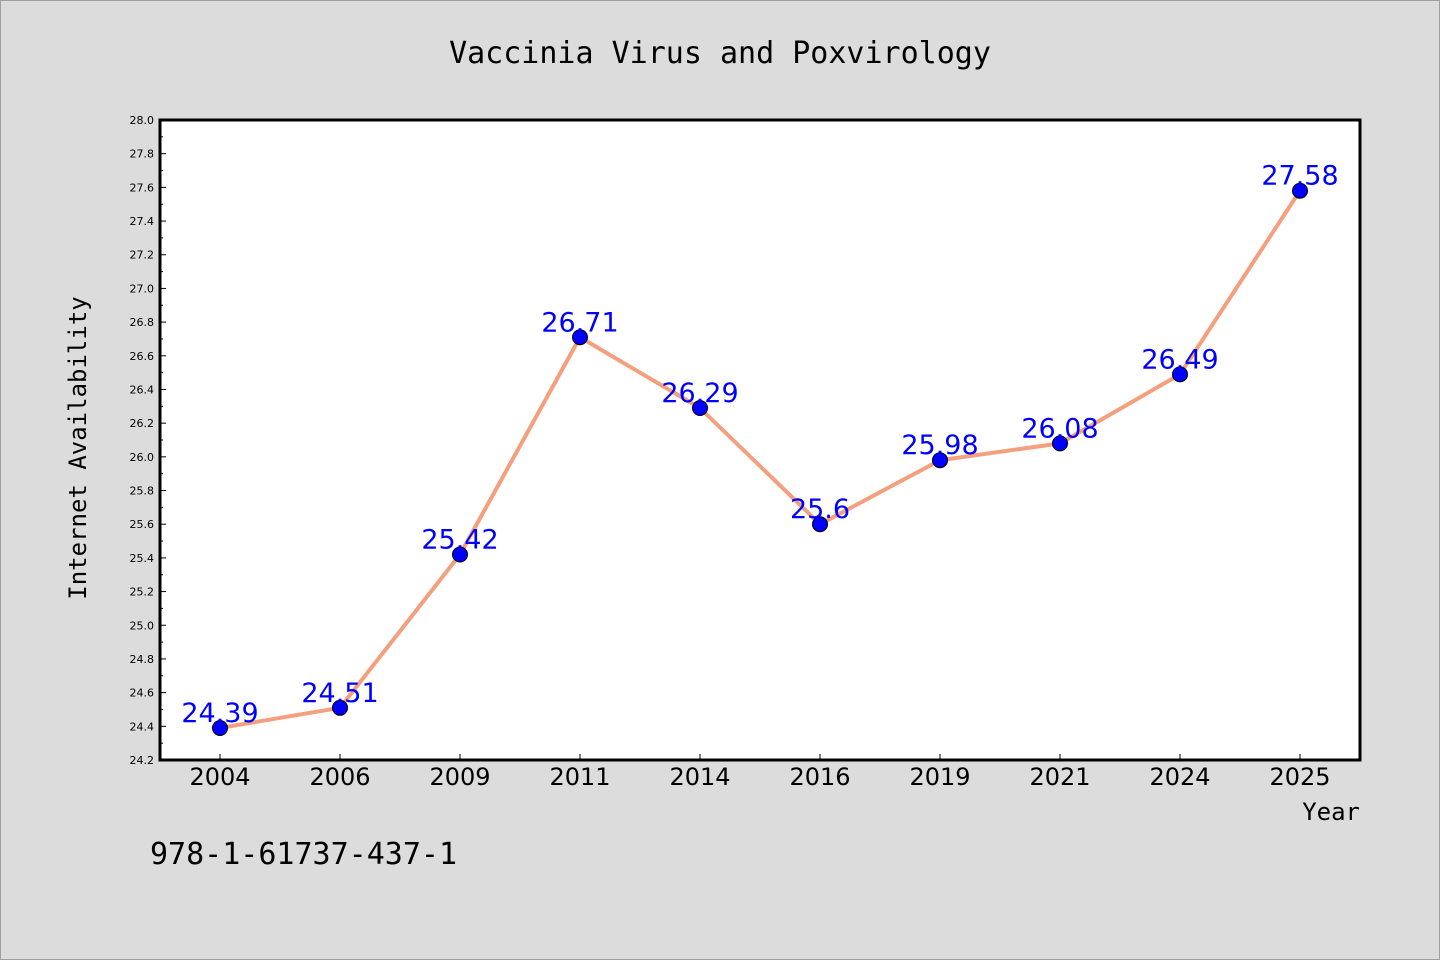 Image resolution: width=1440 pixels, height=960 pixels. What do you see at coordinates (1299, 176) in the screenshot?
I see `data-label: 27.58` at bounding box center [1299, 176].